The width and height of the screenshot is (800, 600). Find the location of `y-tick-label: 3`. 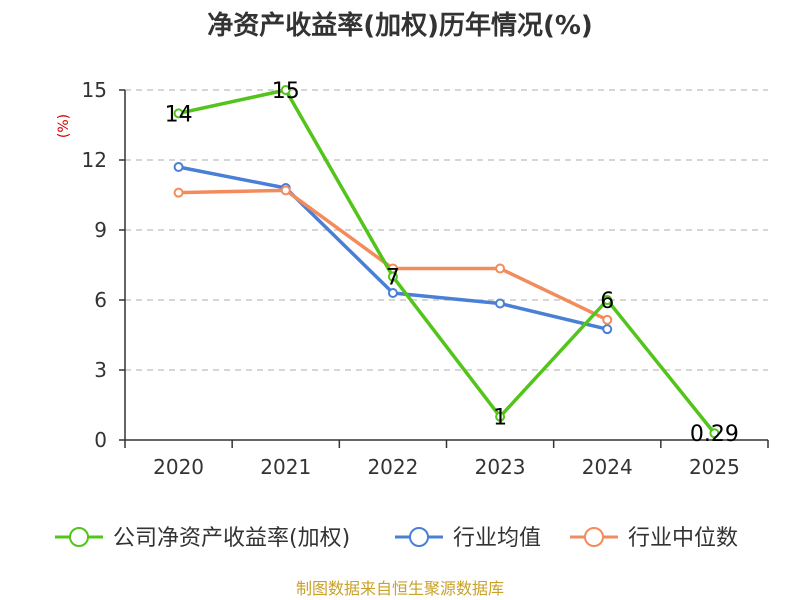

y-tick-label: 3 is located at coordinates (100, 370).